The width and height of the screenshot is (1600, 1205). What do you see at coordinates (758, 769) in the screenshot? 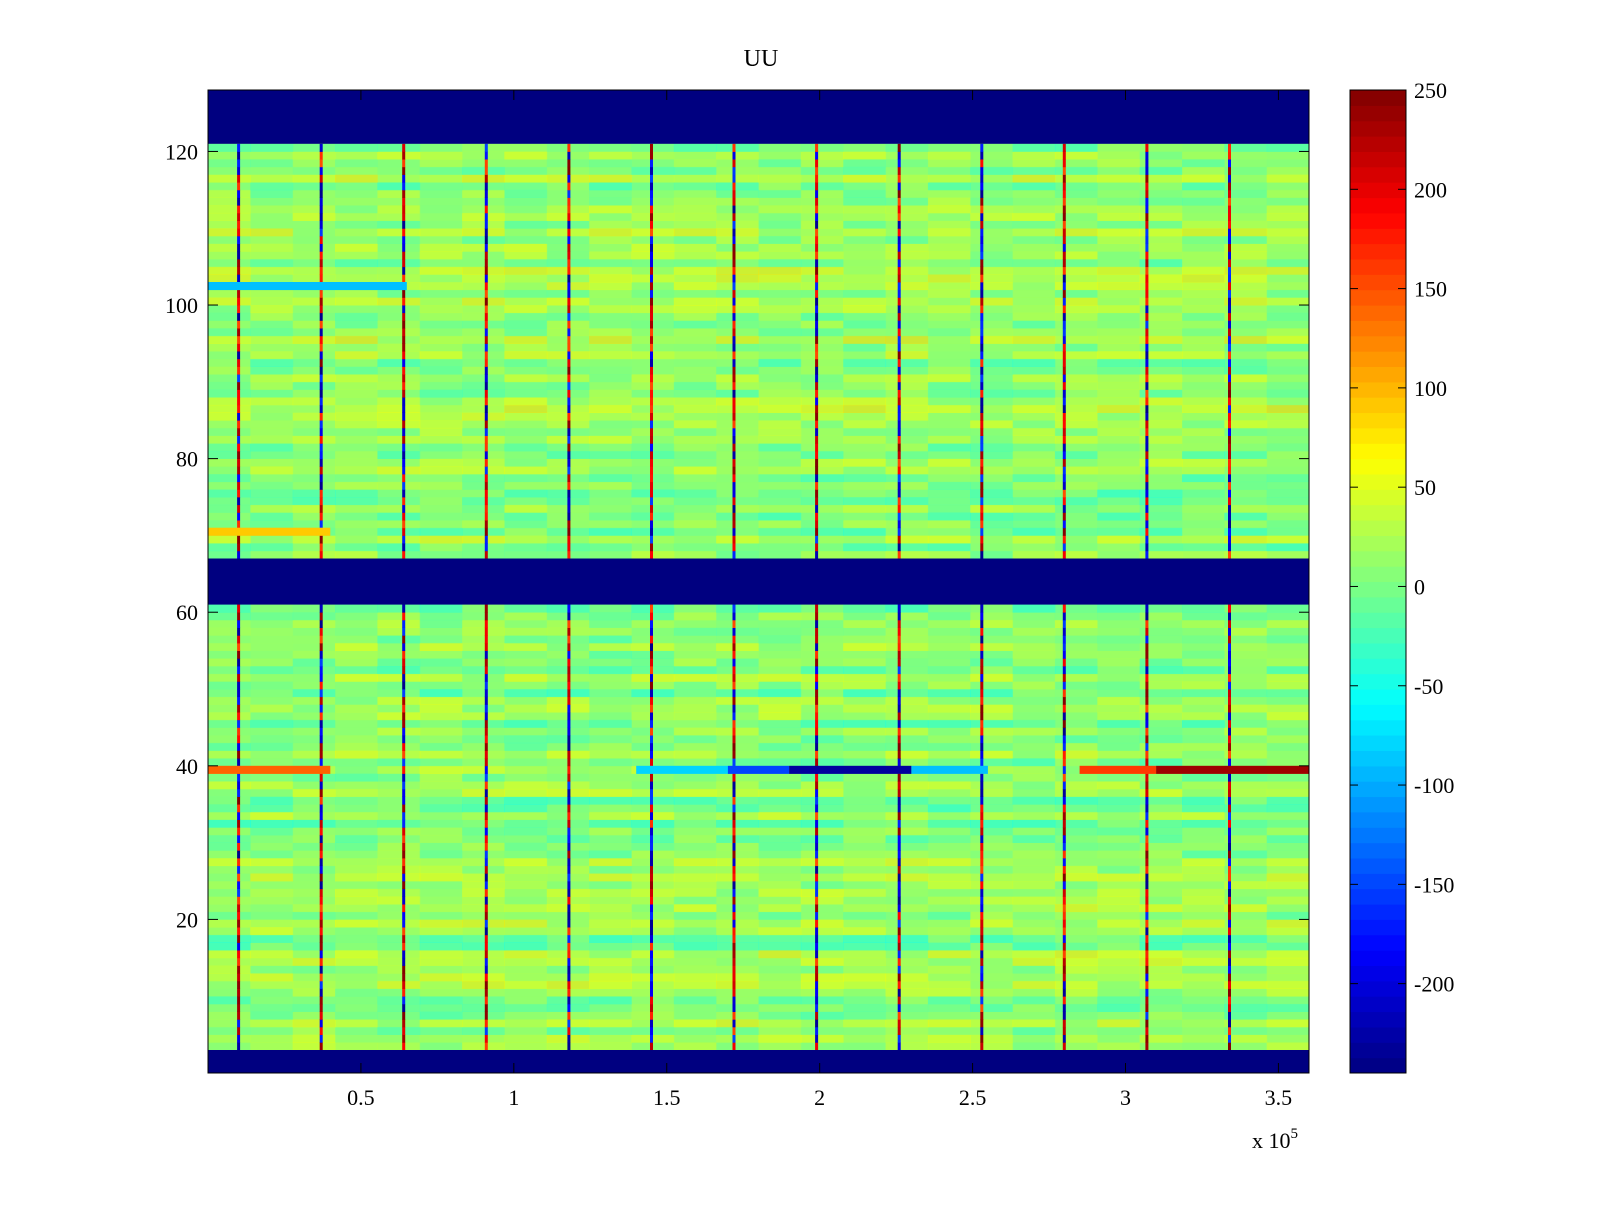
I see `heatmap-row-feature` at bounding box center [758, 769].